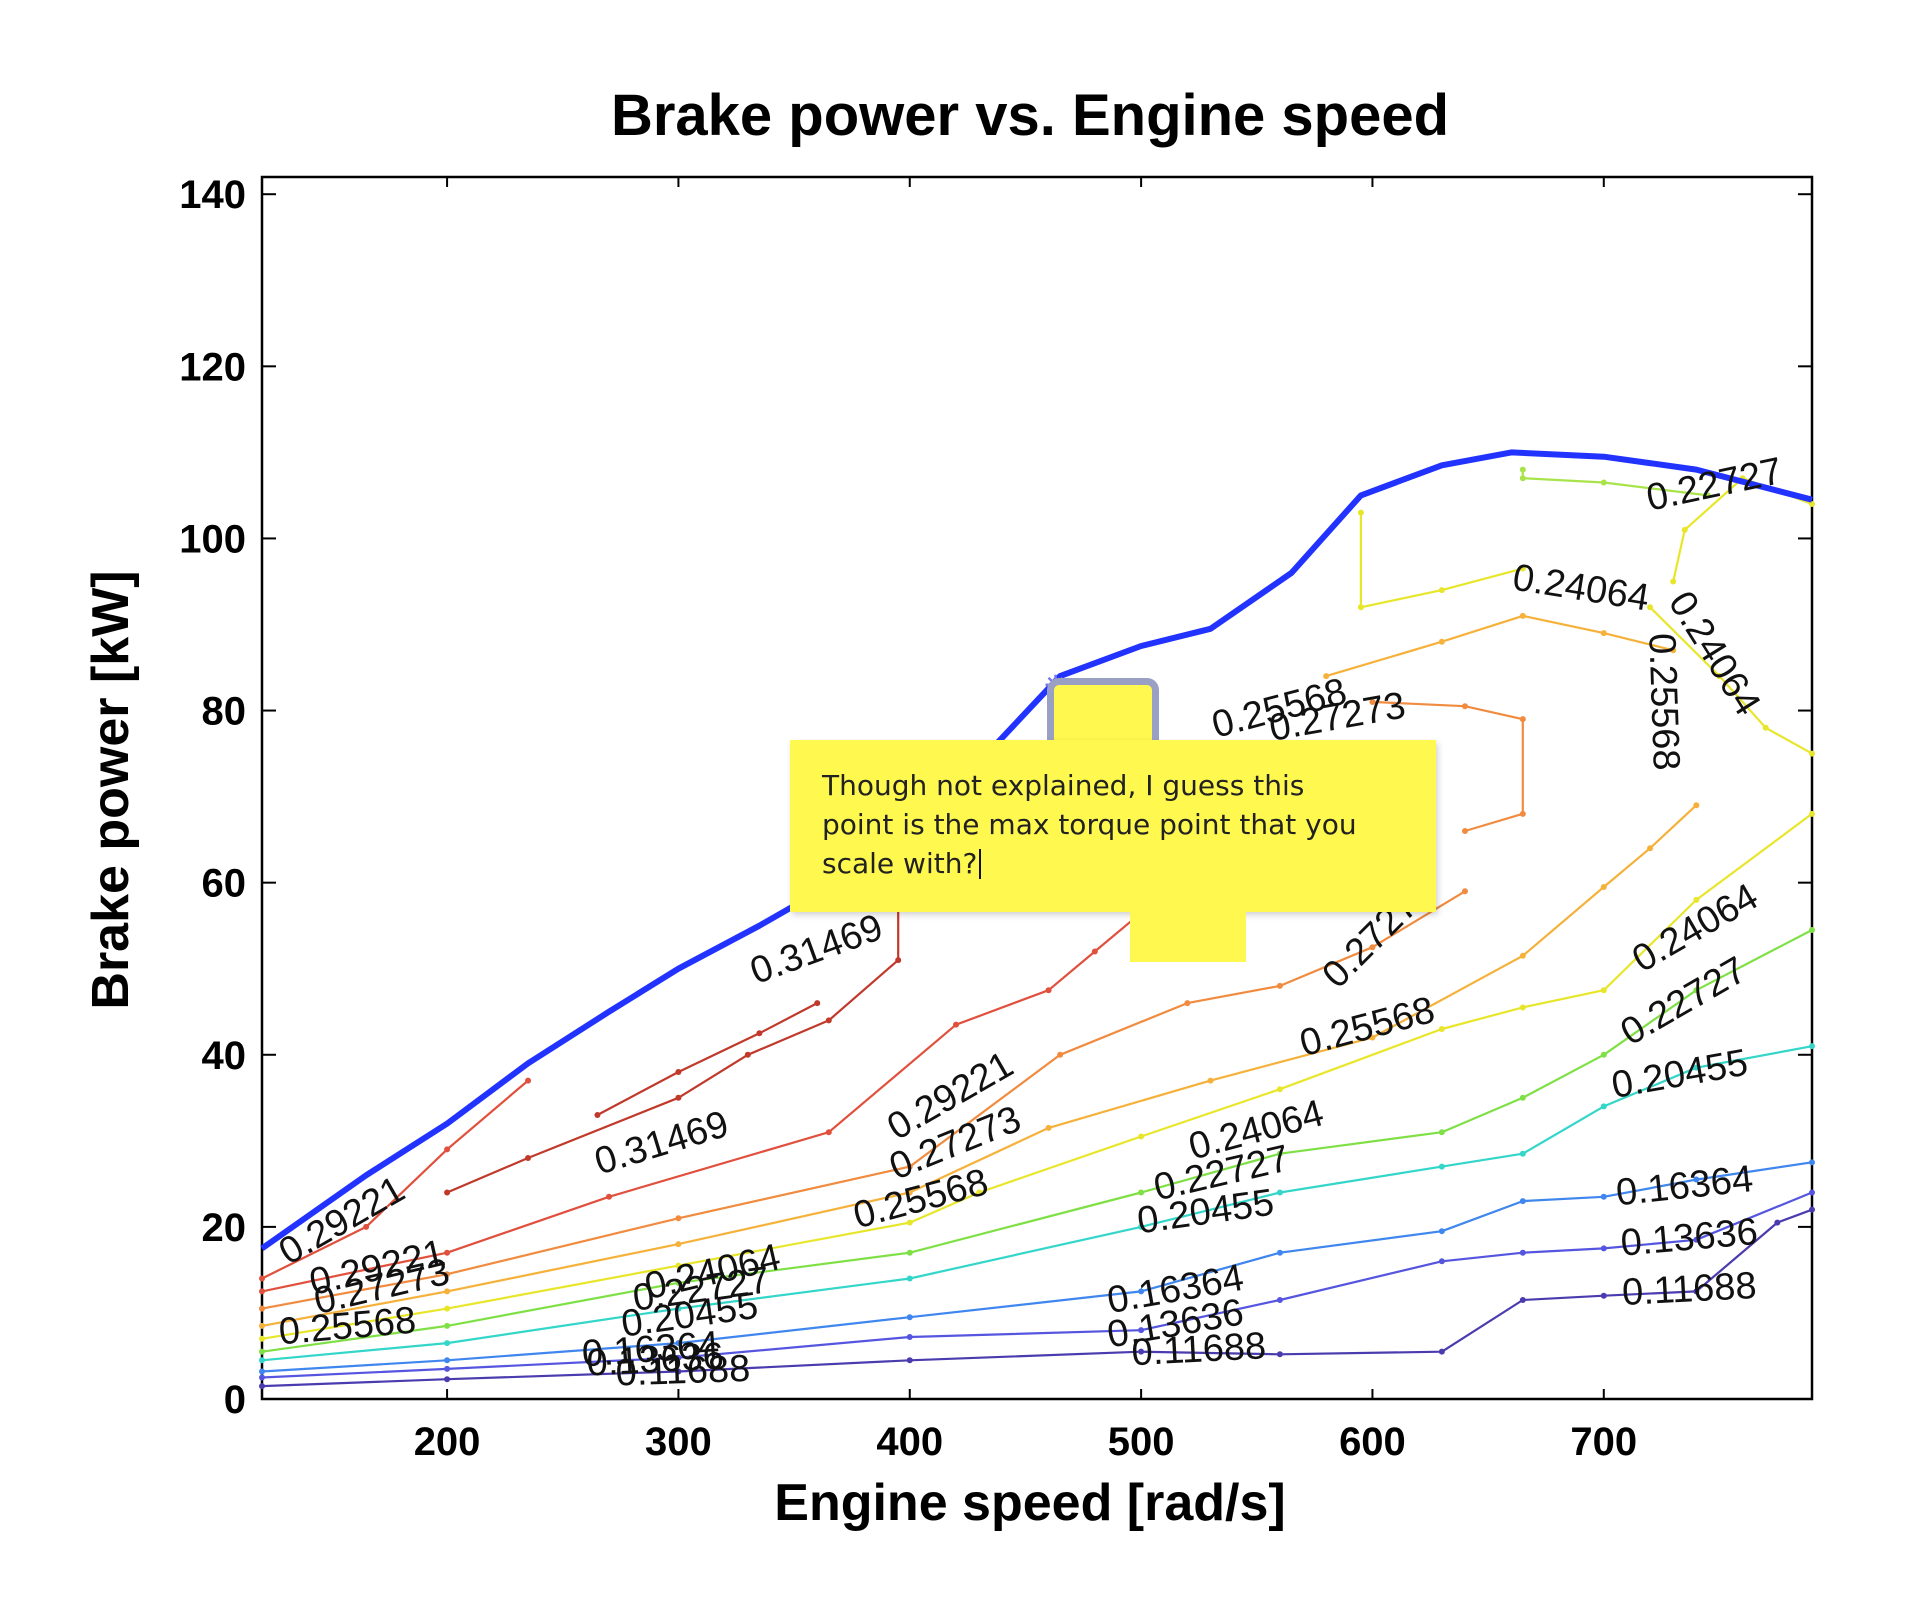 The width and height of the screenshot is (1920, 1606). Describe the element at coordinates (1029, 1503) in the screenshot. I see `x-axis-label: Engine speed [rad/s]` at that location.